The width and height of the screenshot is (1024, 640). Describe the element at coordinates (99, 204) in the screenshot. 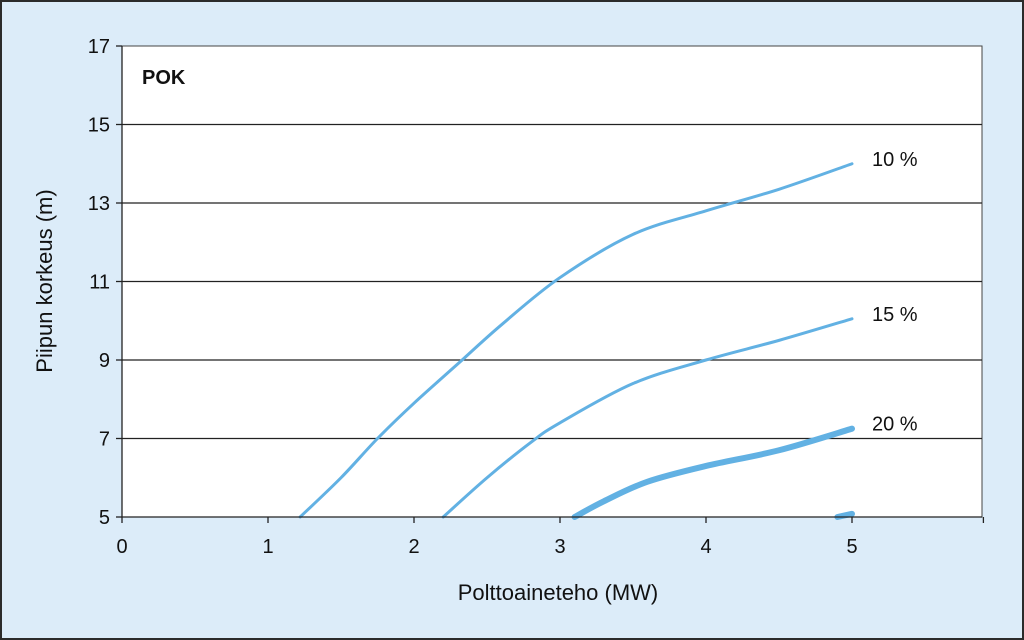

I see `y-tick-label: 13` at that location.